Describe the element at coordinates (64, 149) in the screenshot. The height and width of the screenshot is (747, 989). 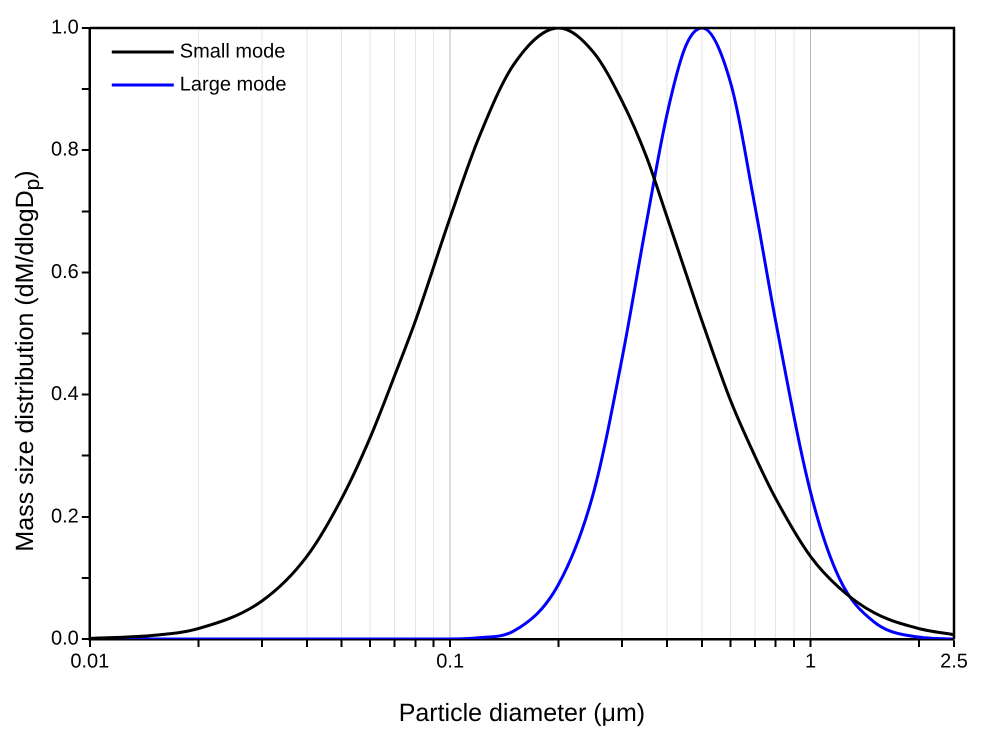
I see `y-tick-label: 0.8` at that location.